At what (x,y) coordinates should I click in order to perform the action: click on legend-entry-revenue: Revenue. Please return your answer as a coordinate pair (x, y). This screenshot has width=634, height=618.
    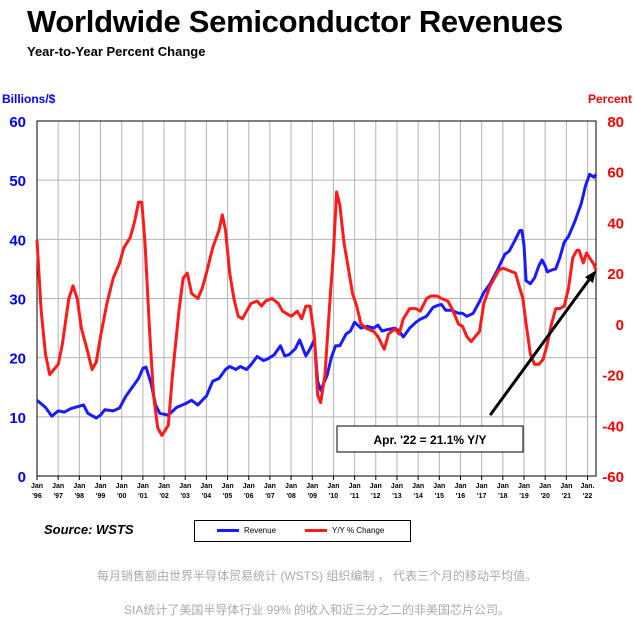
    Looking at the image, I should click on (246, 530).